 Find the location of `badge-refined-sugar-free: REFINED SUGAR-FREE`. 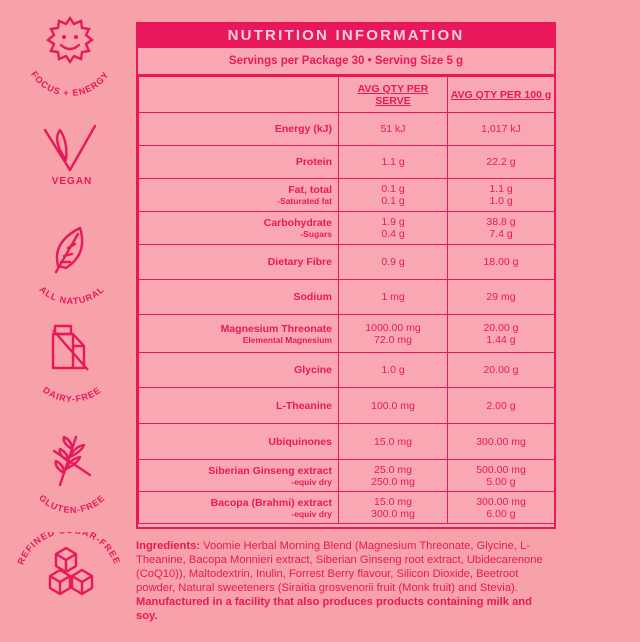

badge-refined-sugar-free: REFINED SUGAR-FREE is located at coordinates (66, 587).